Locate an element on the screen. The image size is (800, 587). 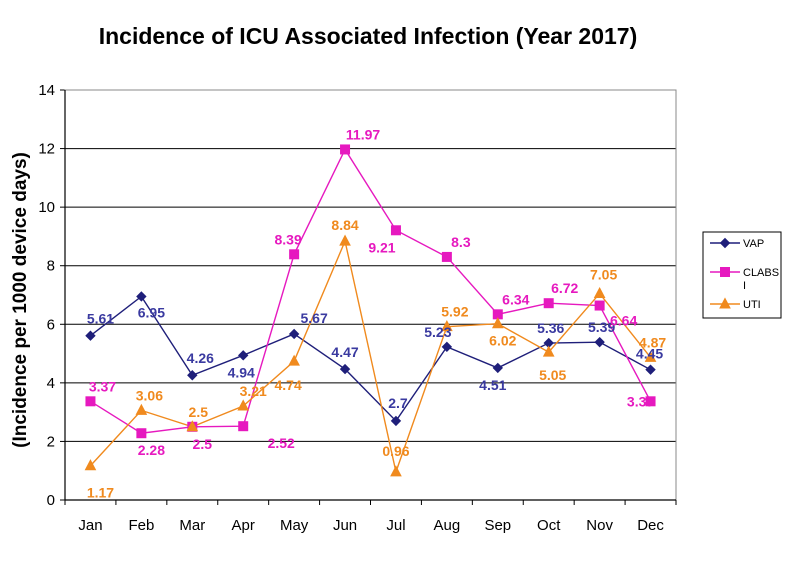
legend-marker-vap is located at coordinates (725, 243).